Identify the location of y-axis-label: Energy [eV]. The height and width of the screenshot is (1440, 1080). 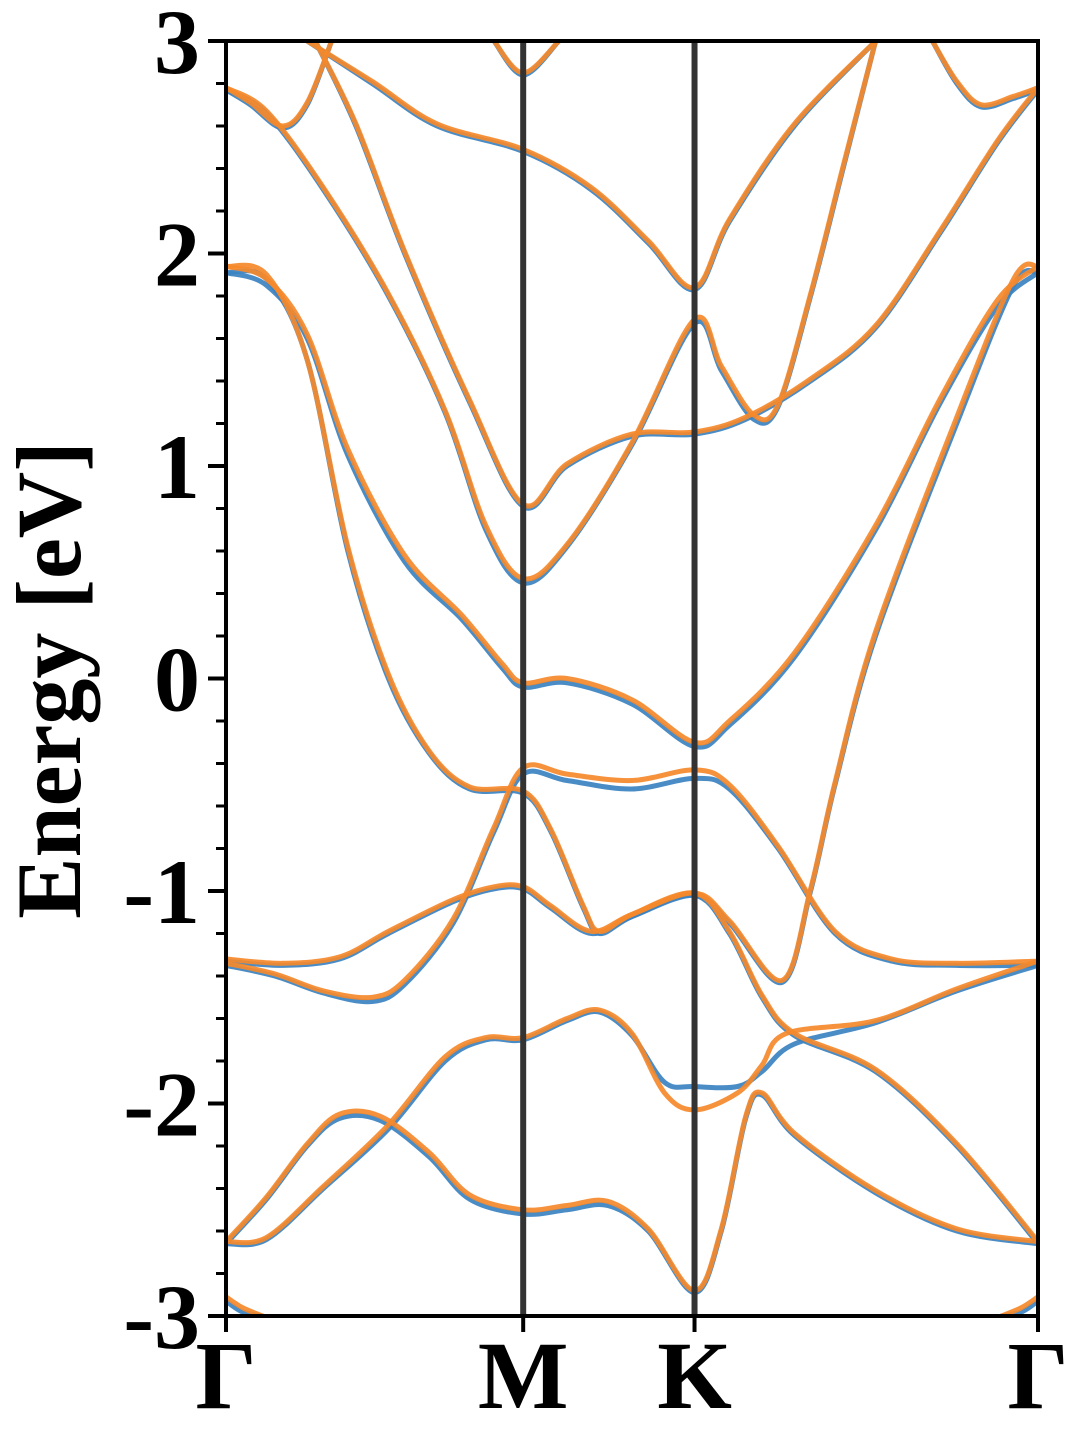
(50, 680).